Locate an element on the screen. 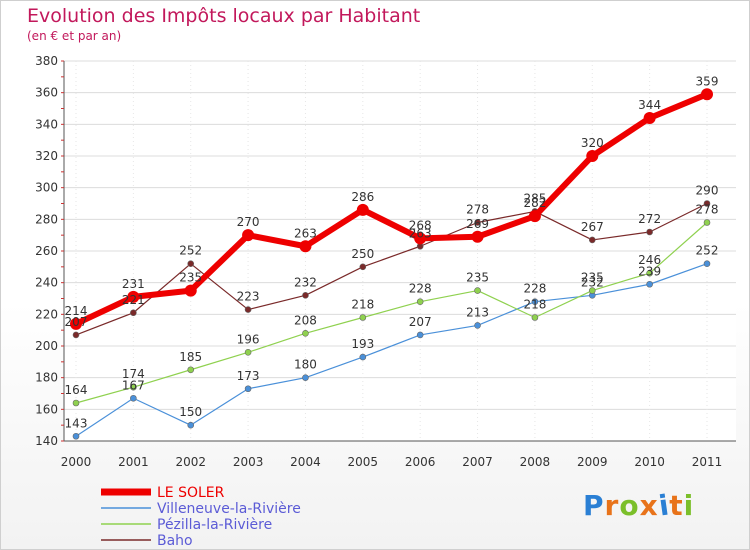 The image size is (750, 550). data-label: 286 is located at coordinates (362, 197).